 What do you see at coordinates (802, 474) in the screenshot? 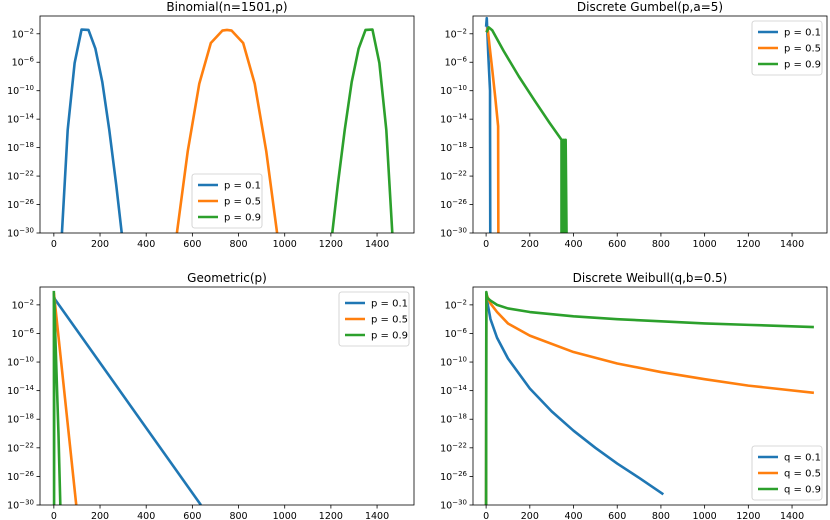
I see `legend-label: q = 0.5` at bounding box center [802, 474].